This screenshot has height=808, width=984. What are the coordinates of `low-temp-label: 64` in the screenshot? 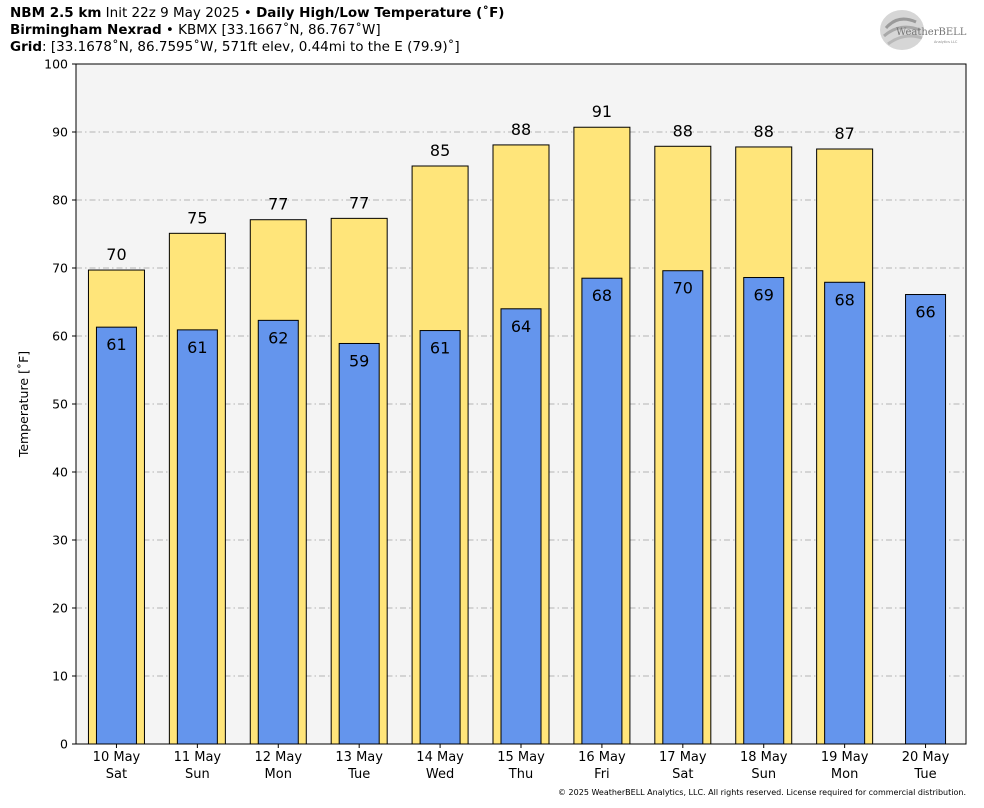 It's located at (521, 326).